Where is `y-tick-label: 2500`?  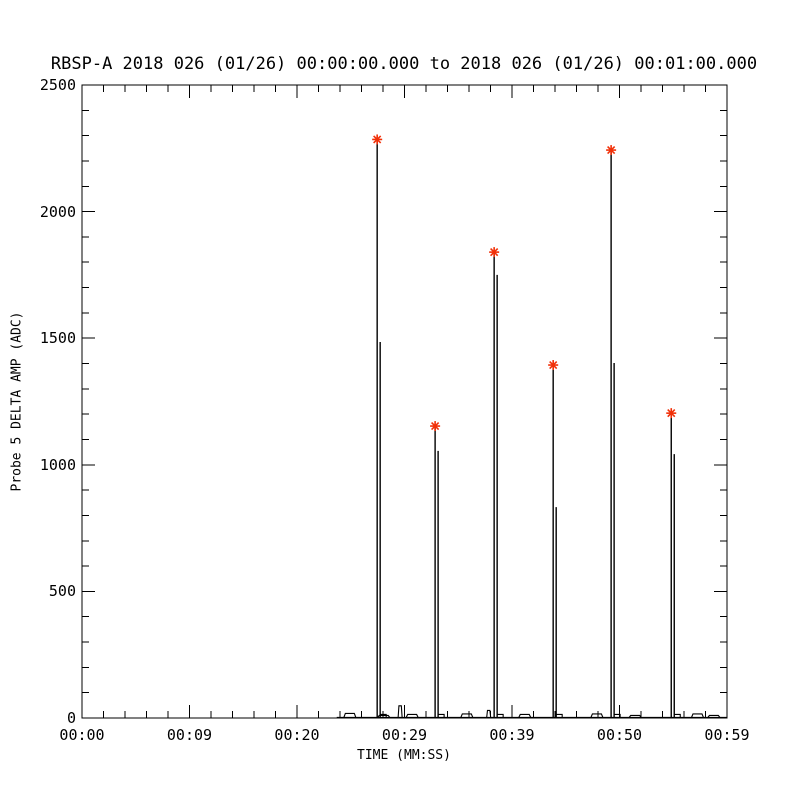
y-tick-label: 2500 is located at coordinates (57, 85).